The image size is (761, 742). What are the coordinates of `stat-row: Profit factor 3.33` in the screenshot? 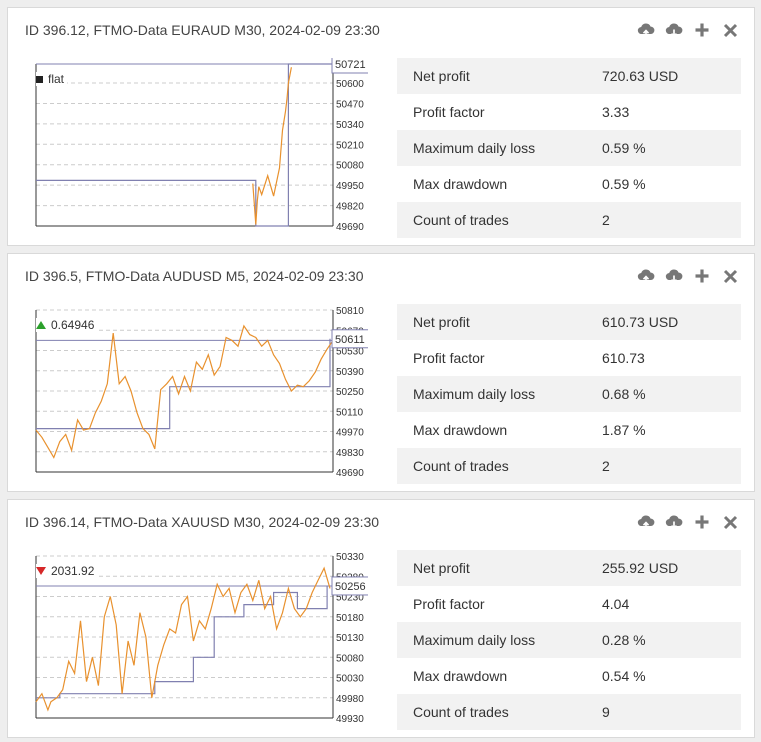 It's located at (569, 112).